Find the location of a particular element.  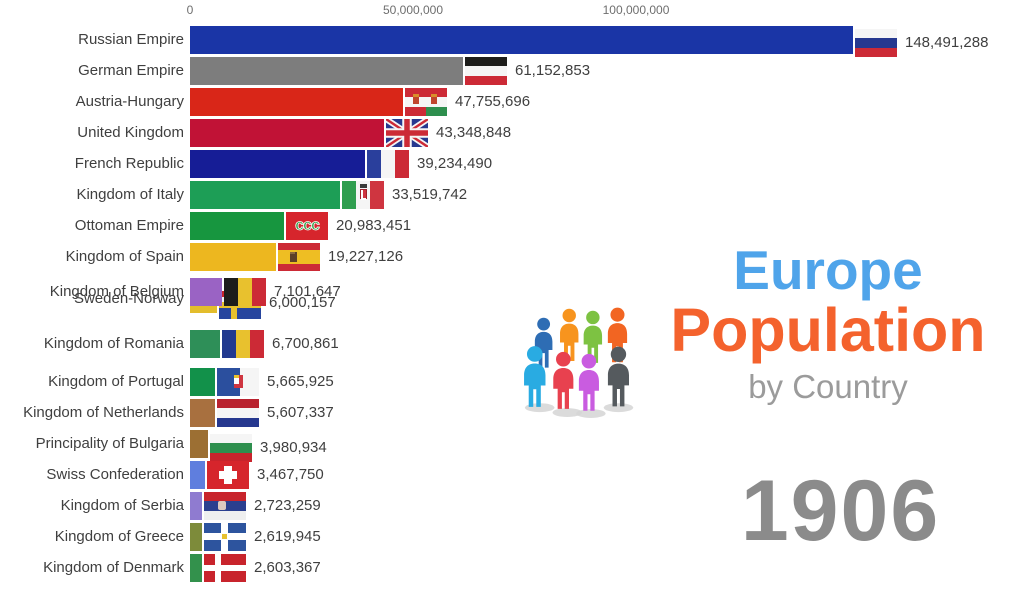

flag-kingdom-of-italy-icon is located at coordinates (363, 195).